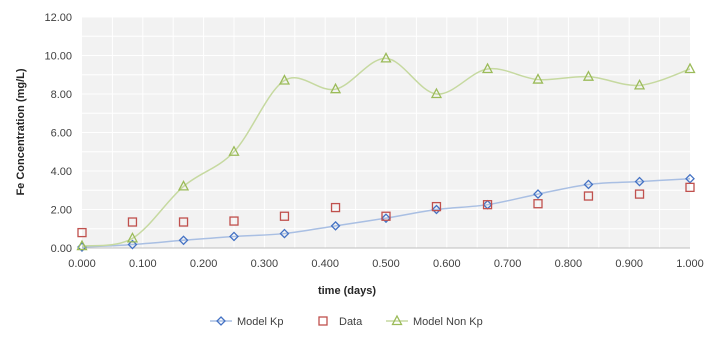 The height and width of the screenshot is (340, 708). What do you see at coordinates (265, 264) in the screenshot?
I see `x-tick-label: 0.300` at bounding box center [265, 264].